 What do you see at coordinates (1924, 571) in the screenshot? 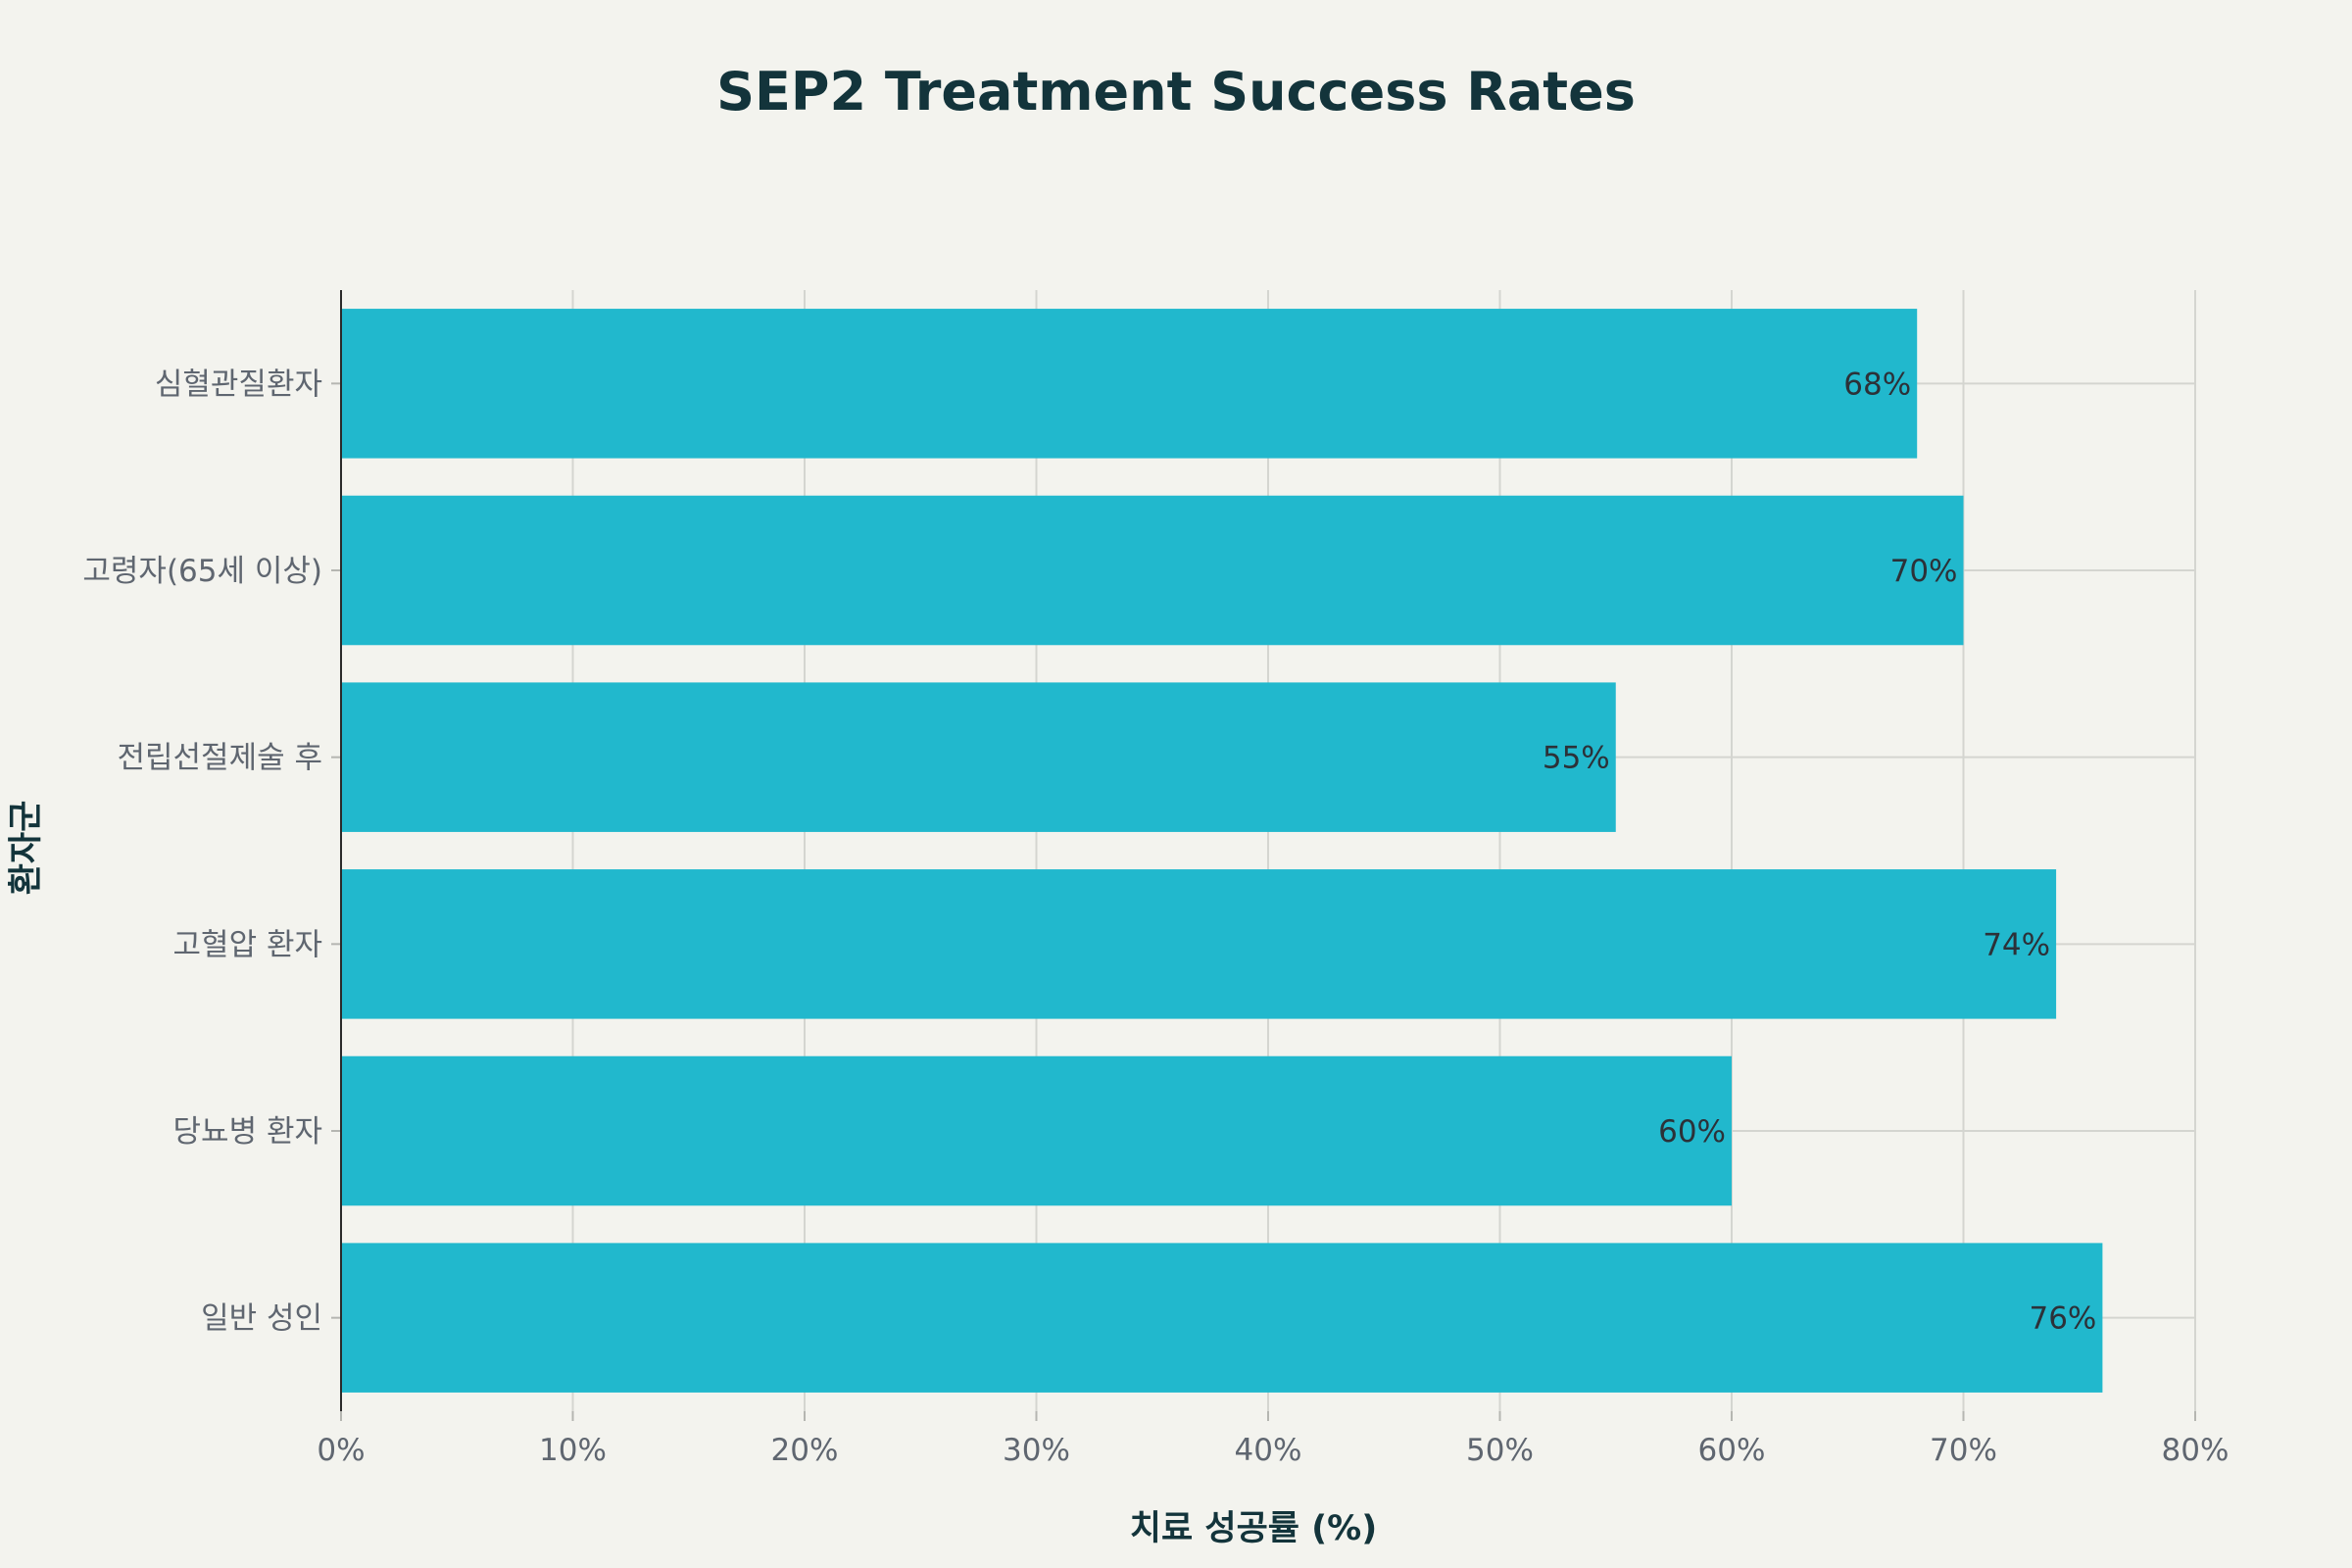
I see `data-label: 70%` at bounding box center [1924, 571].